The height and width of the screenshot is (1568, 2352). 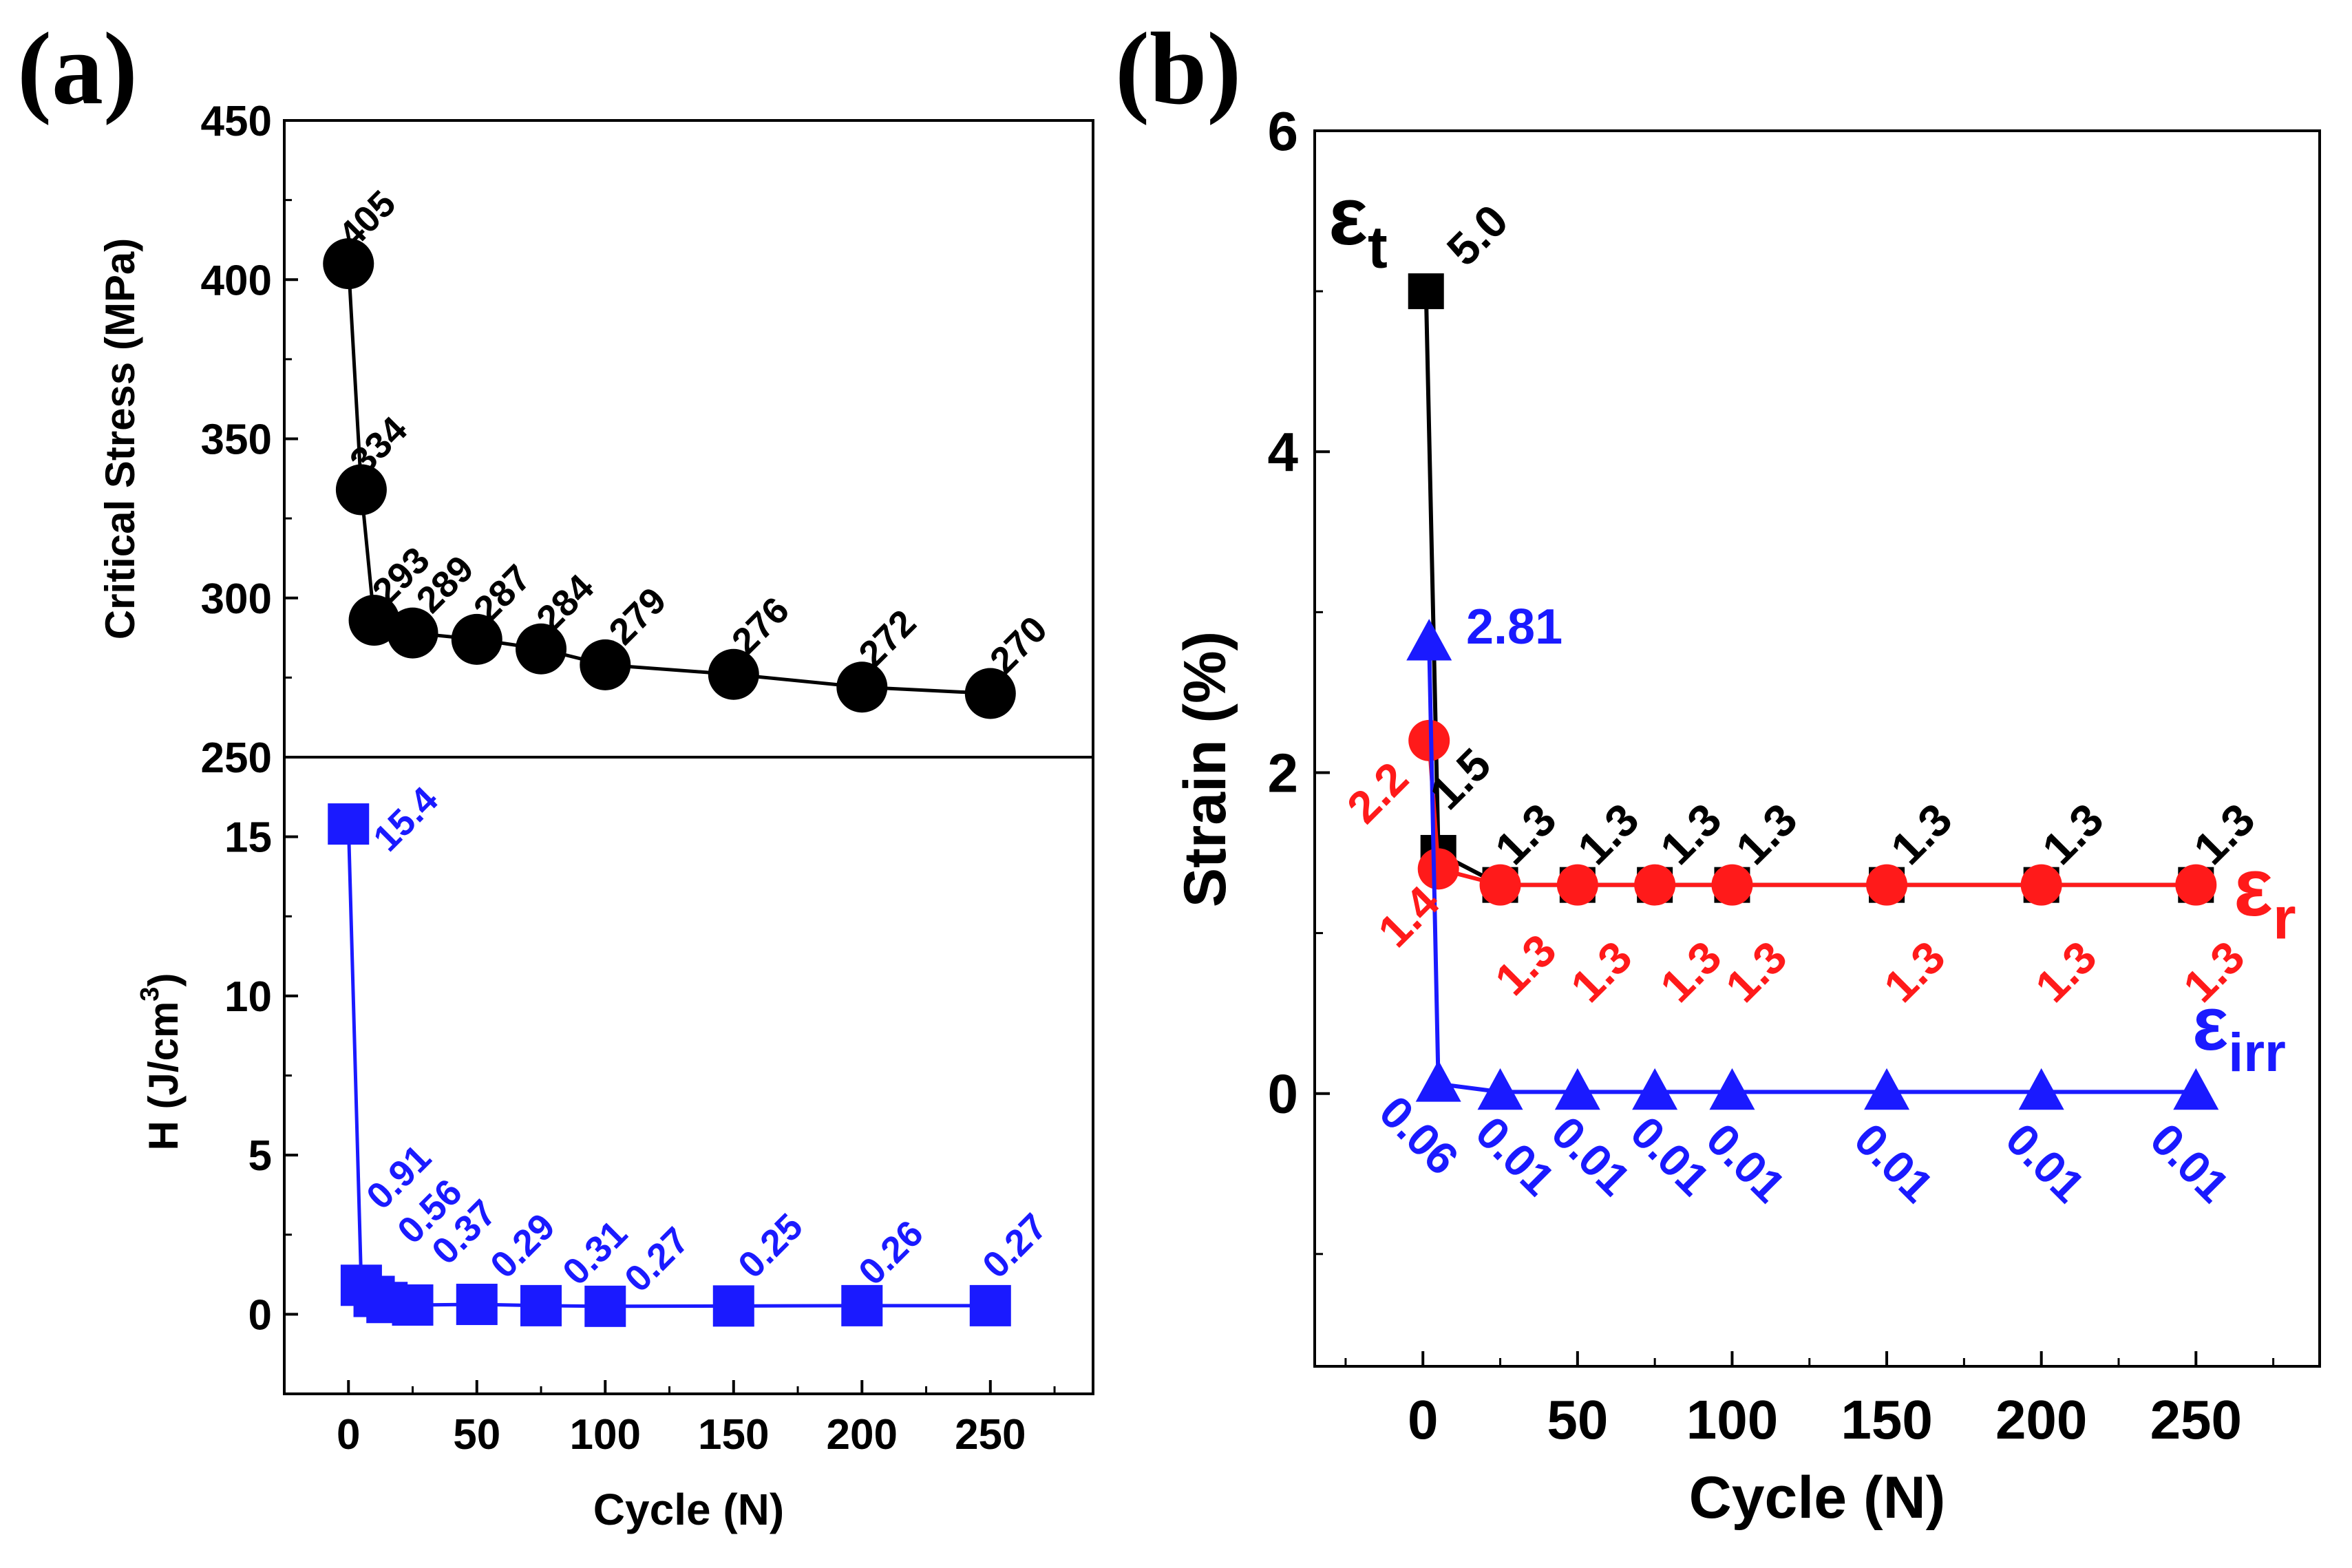 What do you see at coordinates (236, 599) in the screenshot?
I see `y-tick-label: 300` at bounding box center [236, 599].